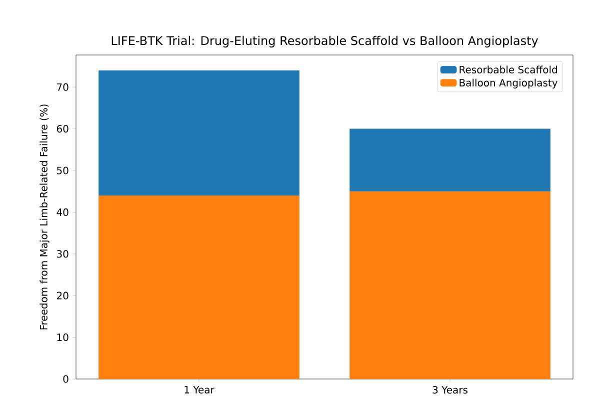  Describe the element at coordinates (508, 70) in the screenshot. I see `legend-label: Resorbable Scaffold` at that location.